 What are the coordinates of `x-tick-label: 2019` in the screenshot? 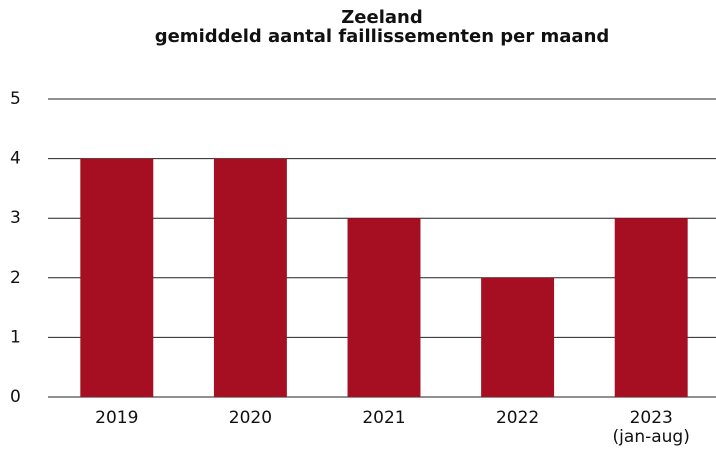 It's located at (116, 418).